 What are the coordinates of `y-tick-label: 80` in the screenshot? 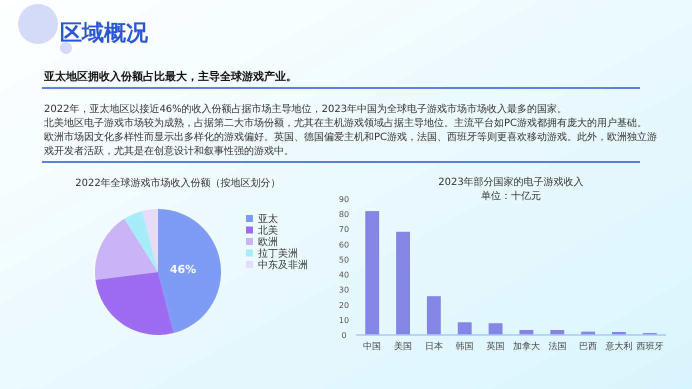 It's located at (344, 215).